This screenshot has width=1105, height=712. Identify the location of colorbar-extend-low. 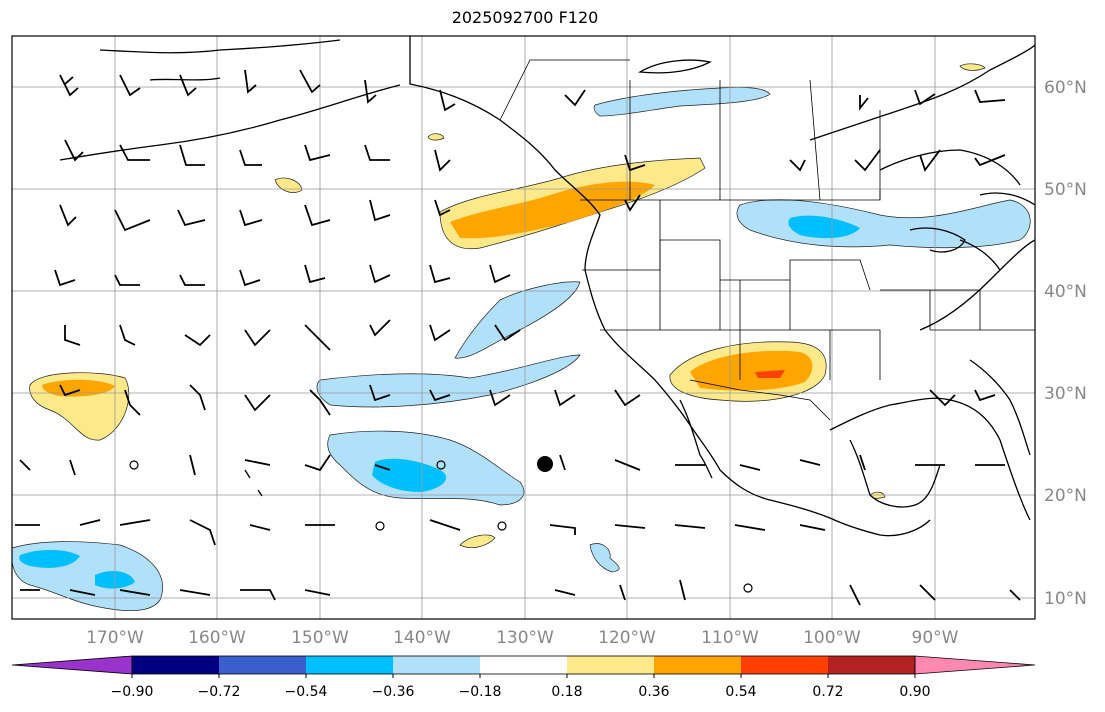
(72, 665).